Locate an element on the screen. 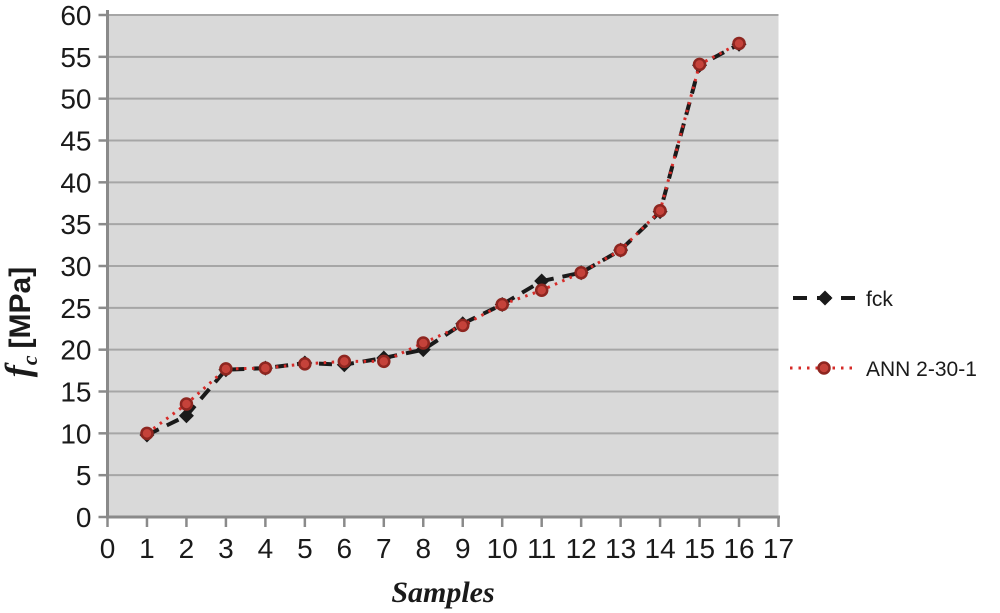 This screenshot has height=613, width=1000. data-point-fck is located at coordinates (186, 416).